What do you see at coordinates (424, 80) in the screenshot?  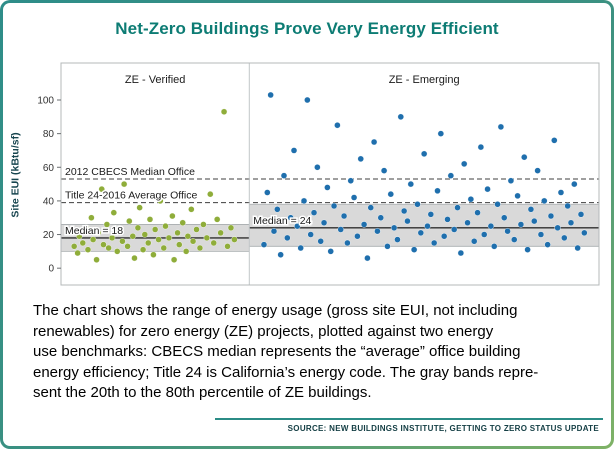 I see `panel-header: ZE - Emerging` at bounding box center [424, 80].